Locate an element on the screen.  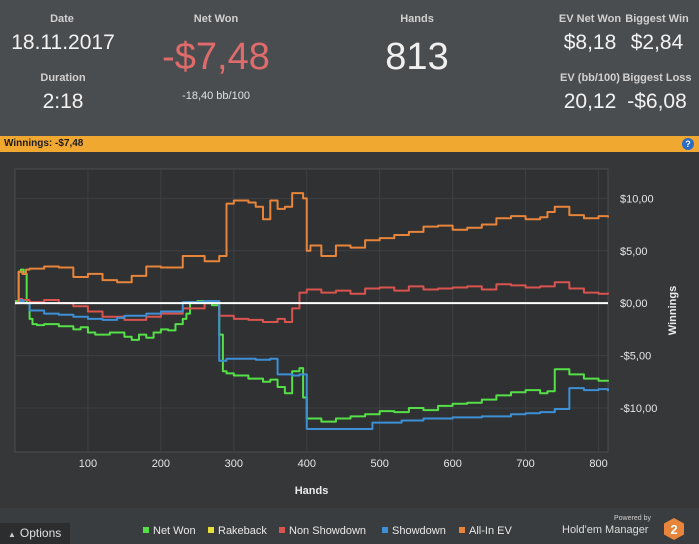
legend-label: Non Showdown is located at coordinates (328, 531).